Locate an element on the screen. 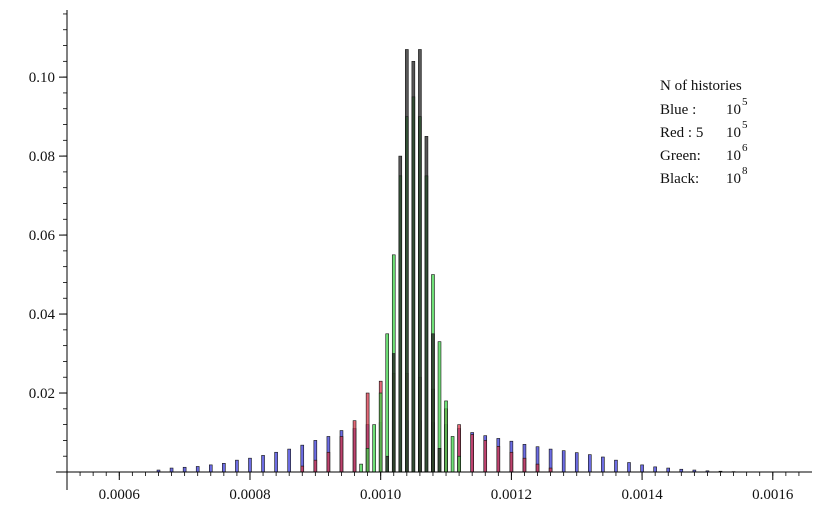  x-tick-label: 0.0006 is located at coordinates (120, 495).